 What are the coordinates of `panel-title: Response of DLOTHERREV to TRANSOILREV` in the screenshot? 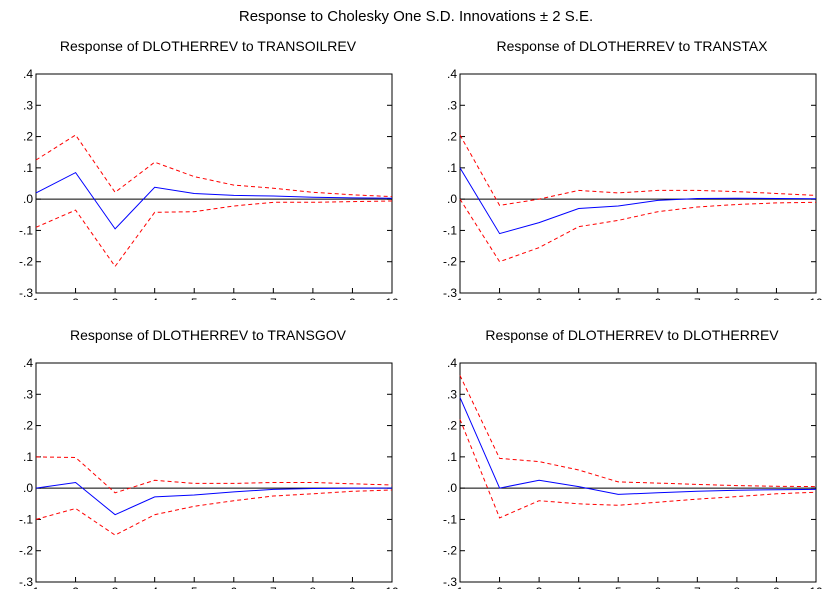 It's located at (208, 46).